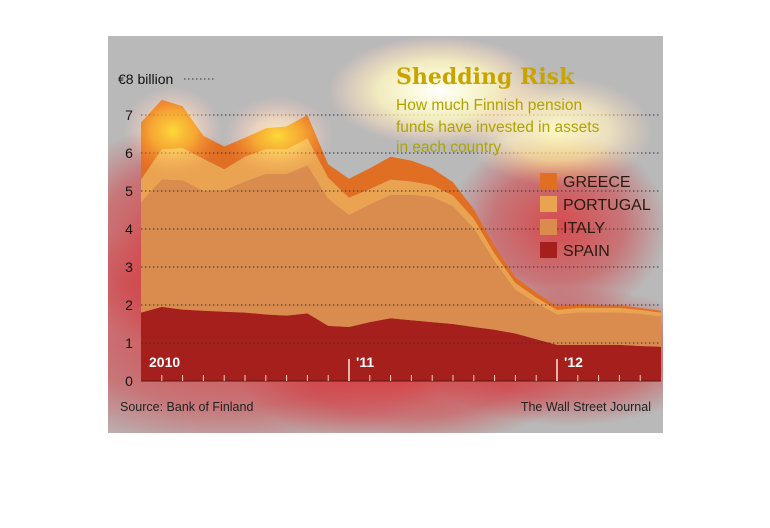  What do you see at coordinates (586, 407) in the screenshot?
I see `publisher-credit: The Wall Street Journal` at bounding box center [586, 407].